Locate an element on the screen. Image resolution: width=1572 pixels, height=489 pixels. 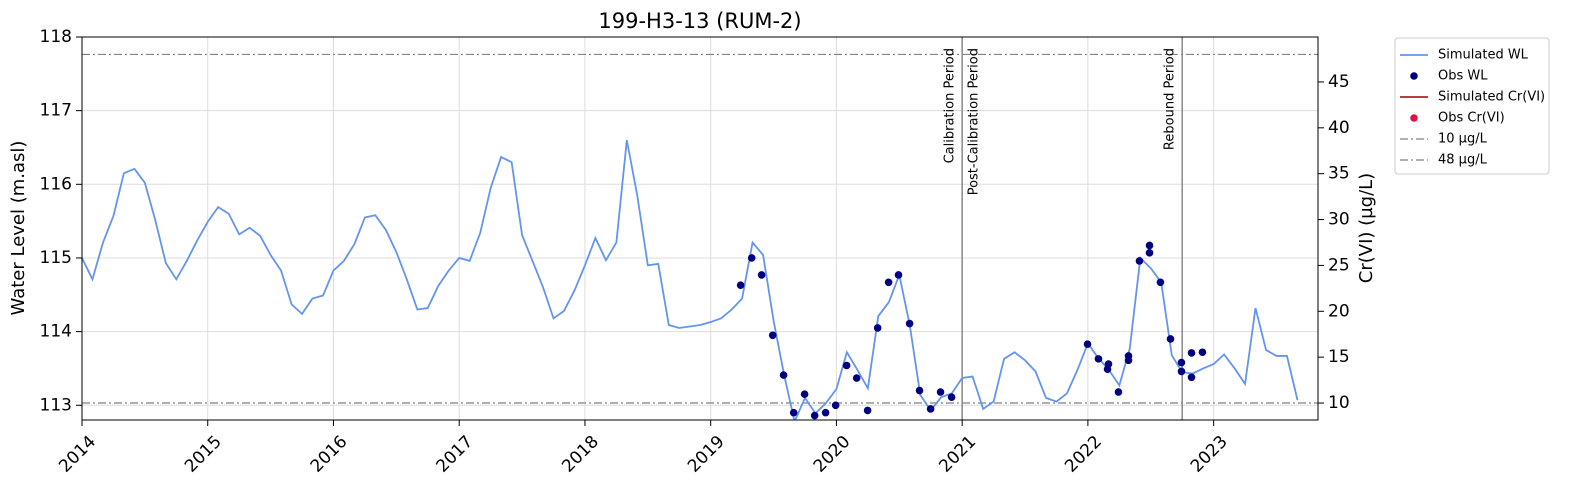
legend-label: Simulated WL is located at coordinates (1483, 55).